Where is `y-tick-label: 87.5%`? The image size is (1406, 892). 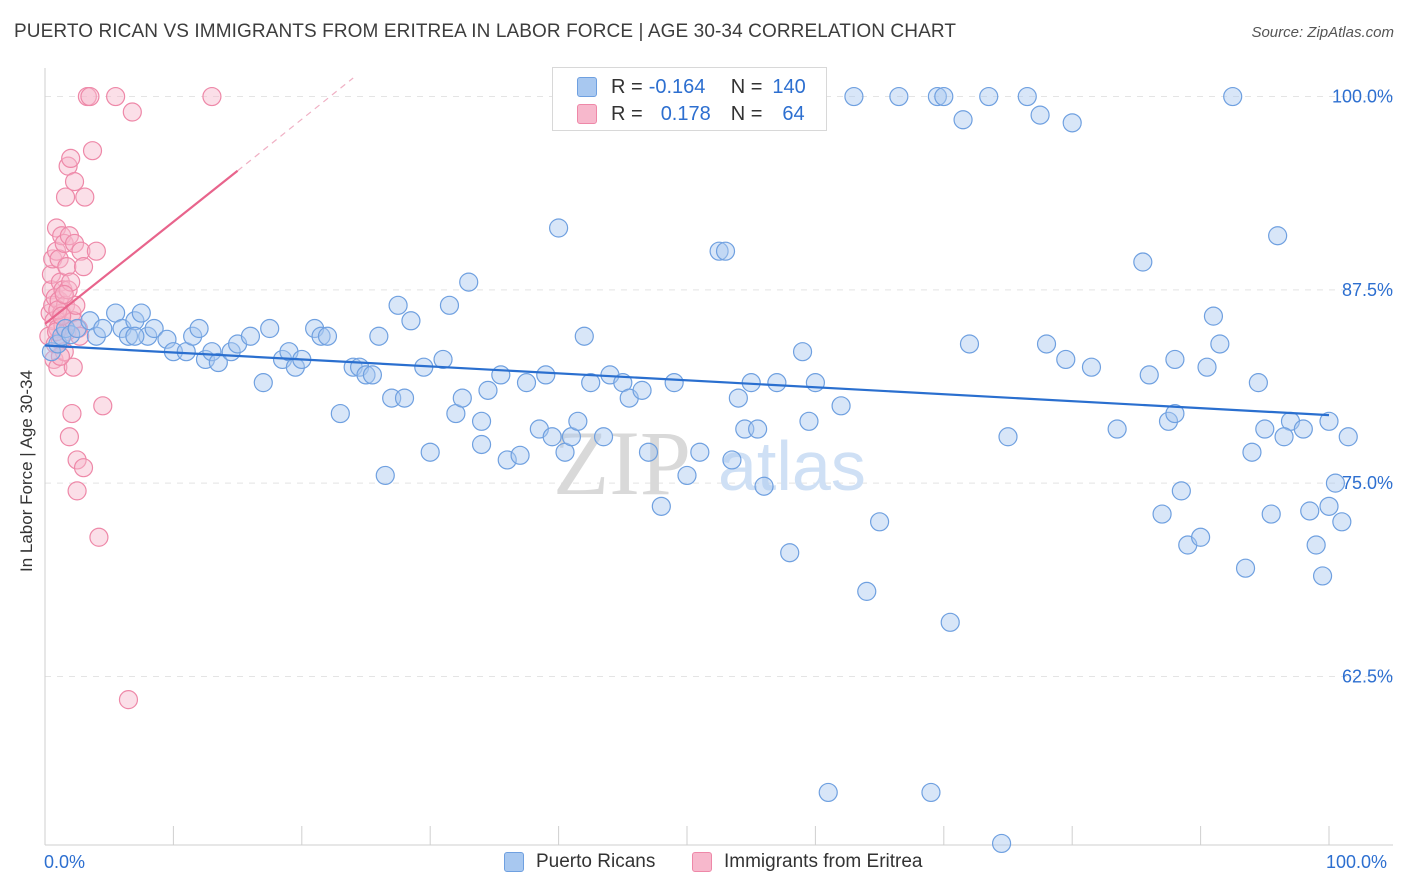
y-tick-label: 87.5% is located at coordinates (1367, 290).